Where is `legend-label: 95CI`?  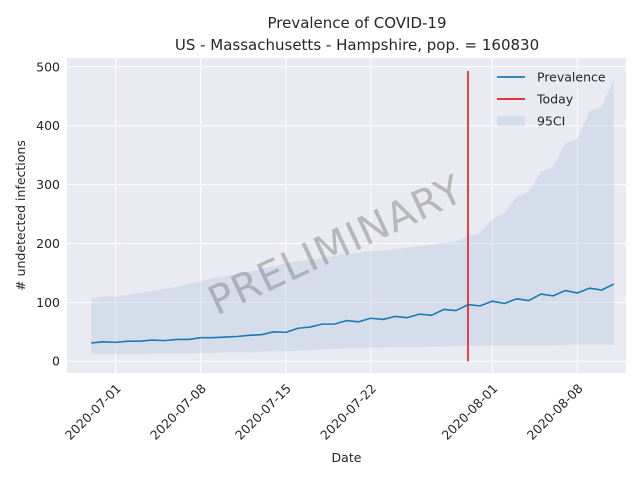
legend-label: 95CI is located at coordinates (551, 121).